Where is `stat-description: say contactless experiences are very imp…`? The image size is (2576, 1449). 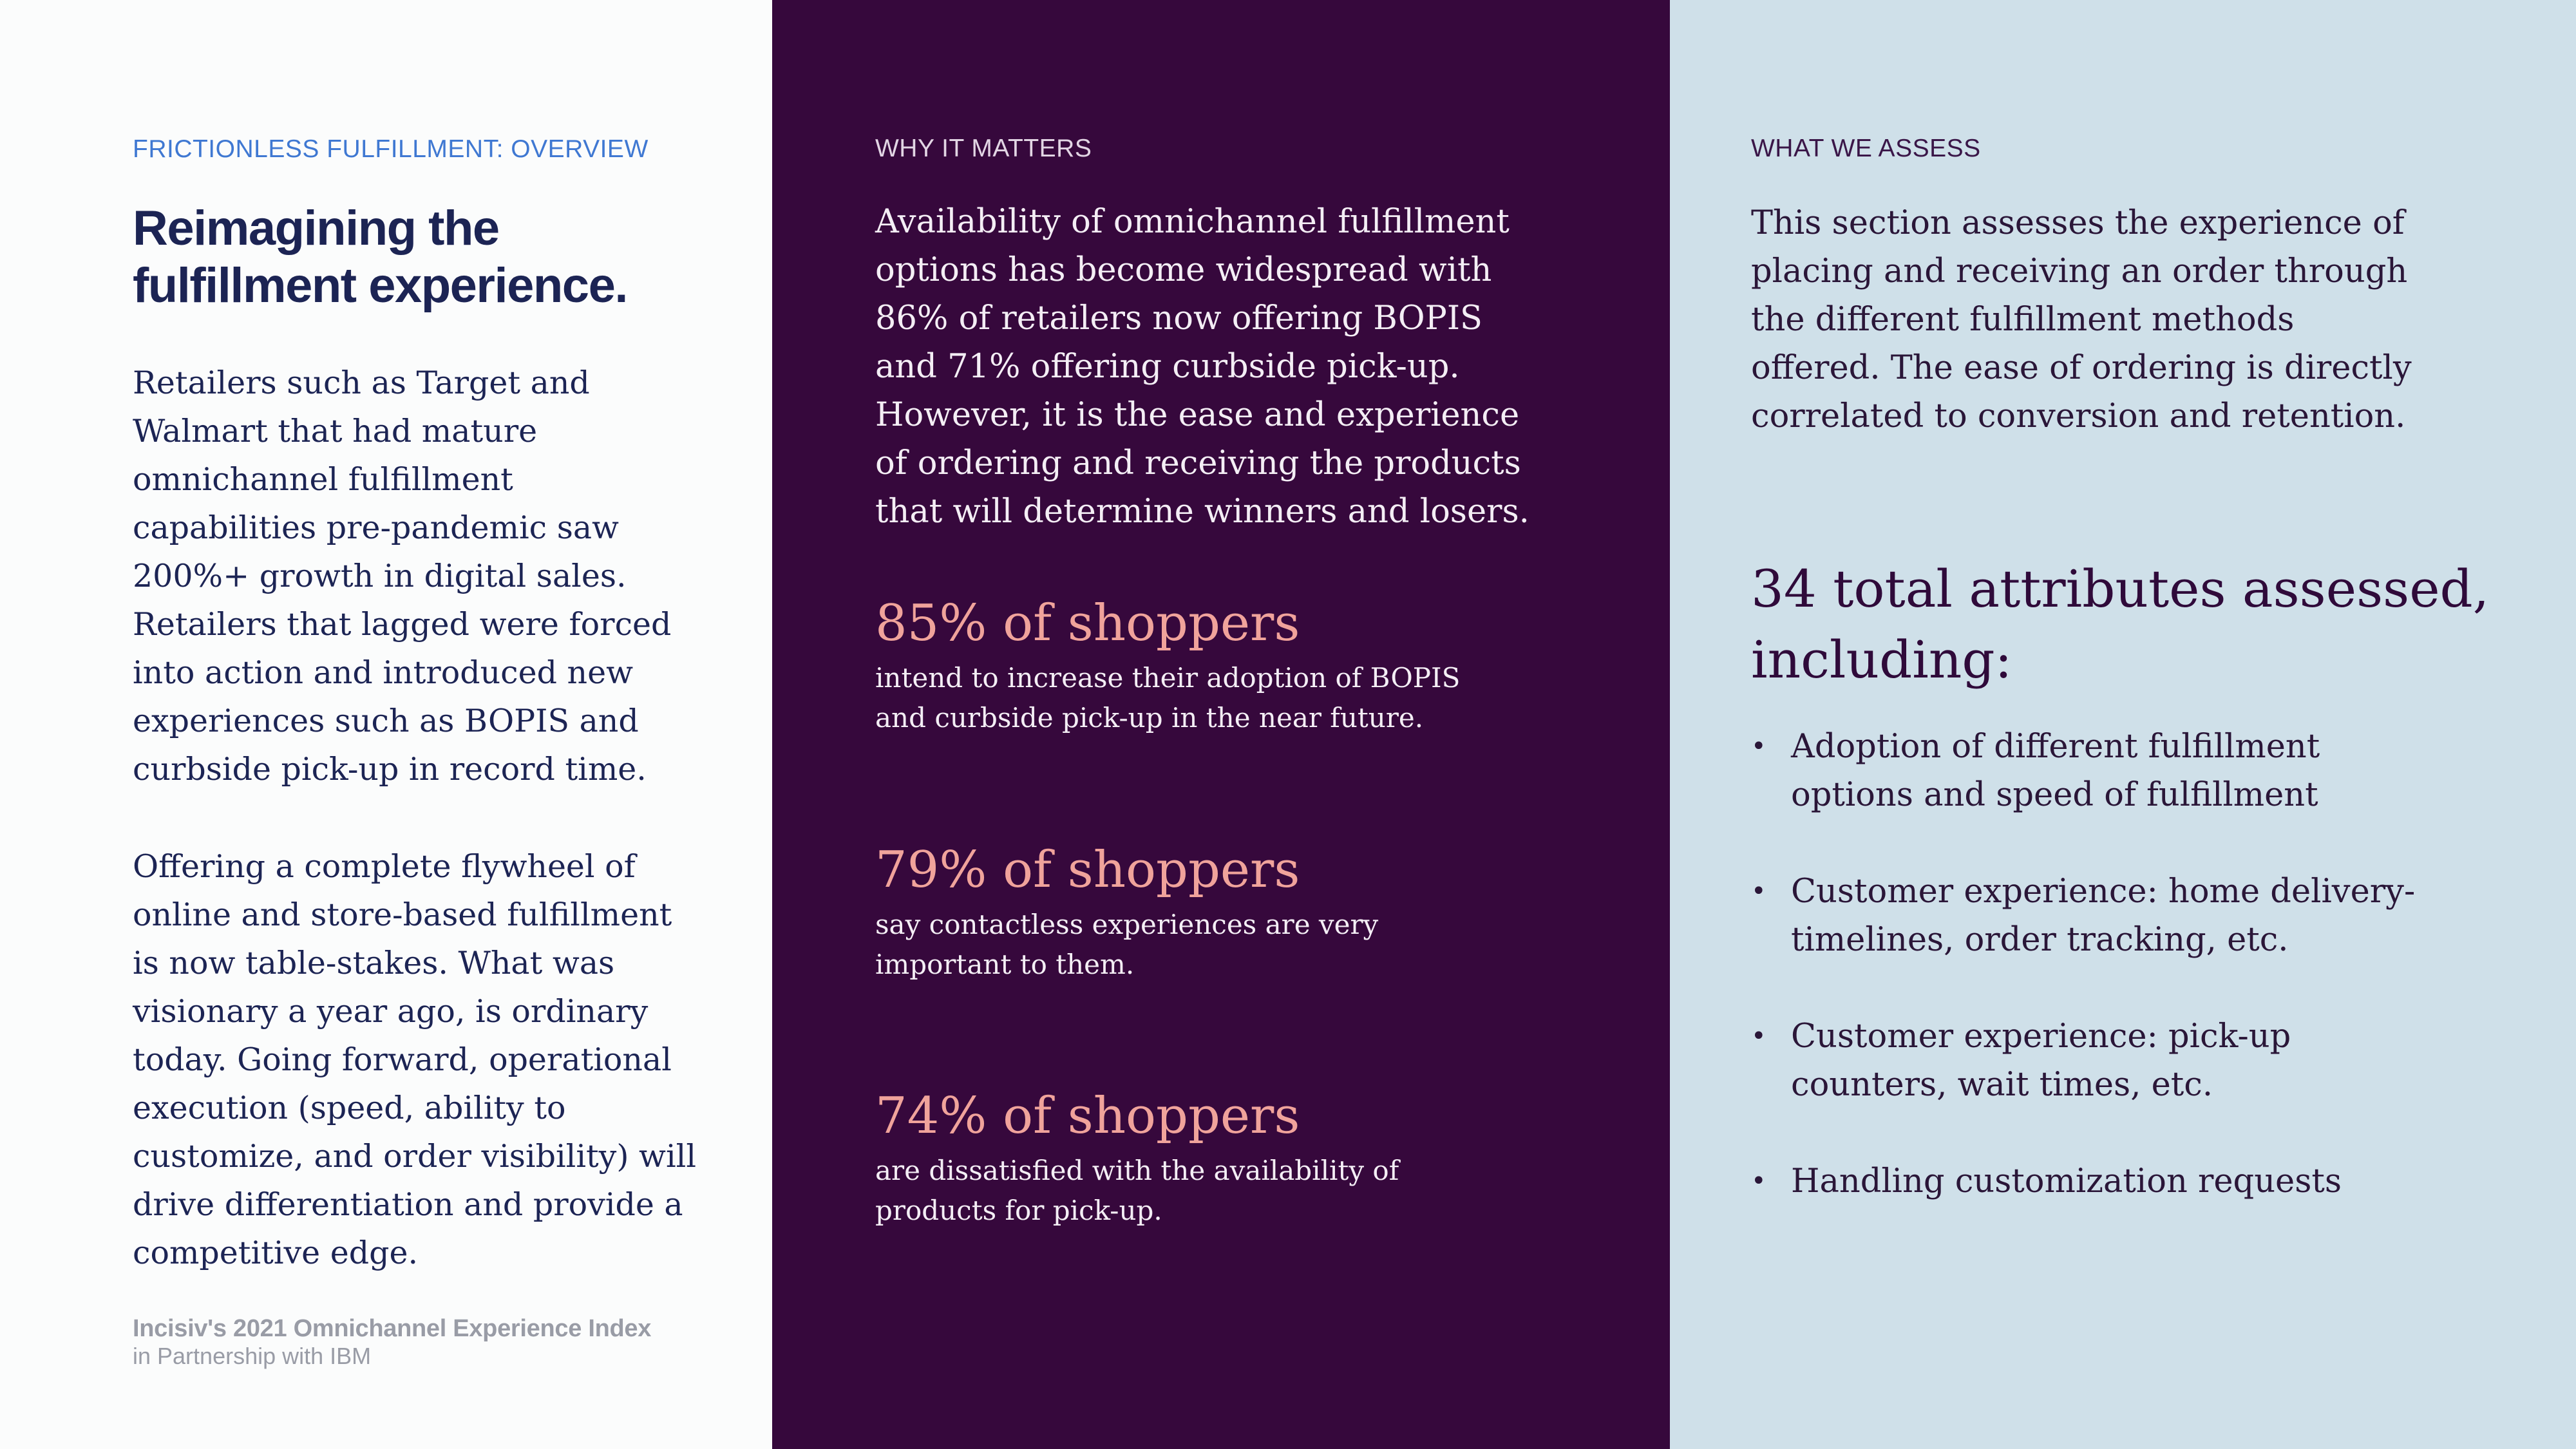
stat-description: say contactless experiences are very imp… is located at coordinates (1197, 945).